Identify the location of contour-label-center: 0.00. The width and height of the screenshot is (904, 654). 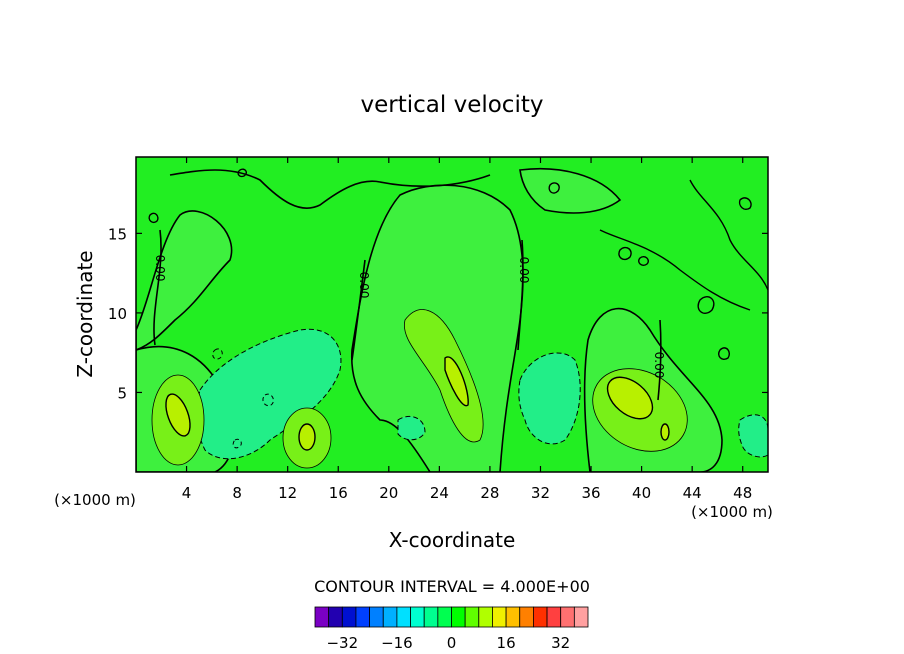
(364, 285).